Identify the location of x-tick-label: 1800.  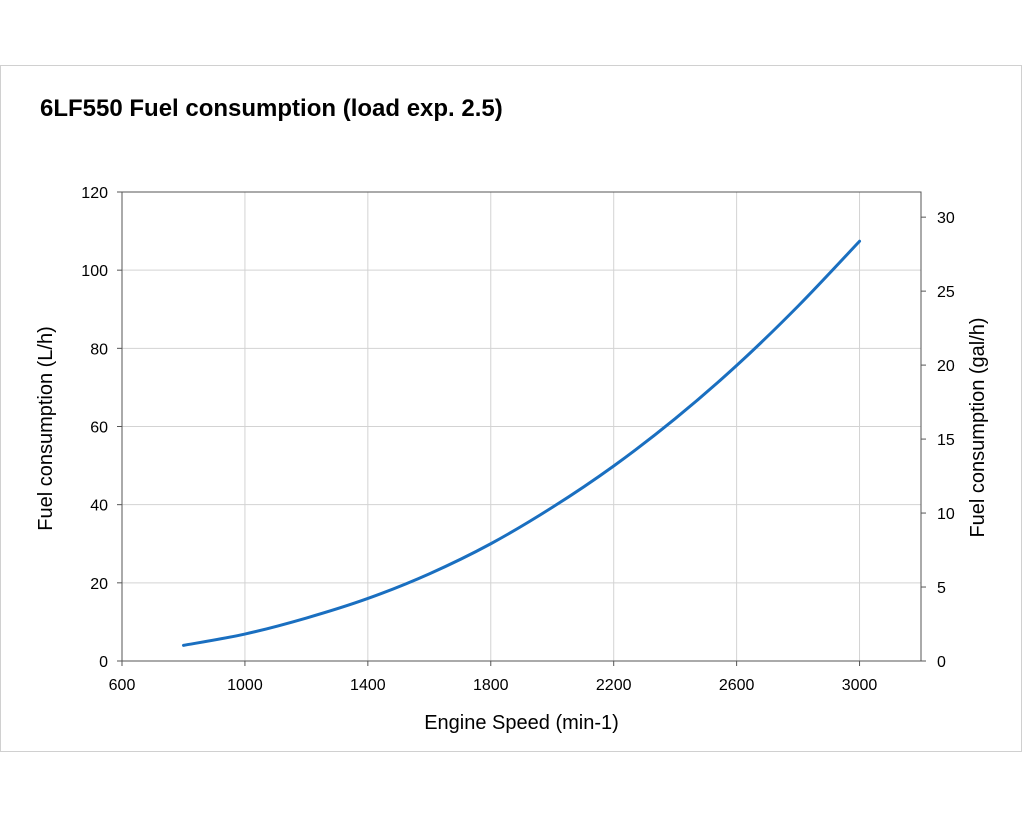
(491, 685).